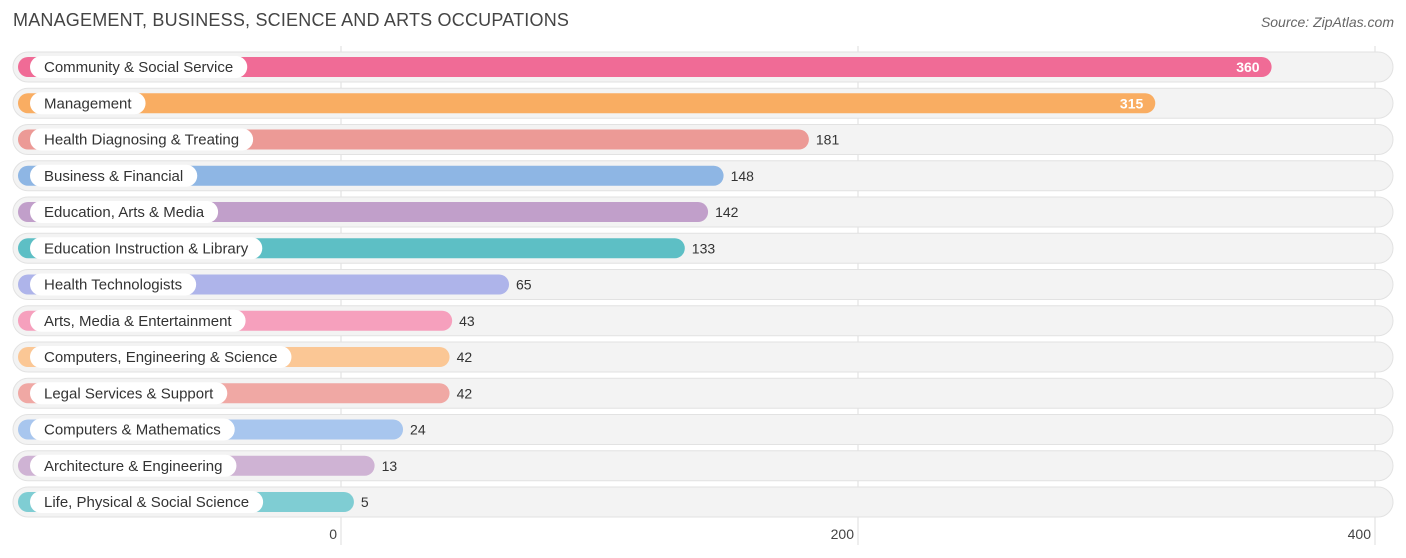 Image resolution: width=1406 pixels, height=558 pixels. I want to click on x-tick-label: 0, so click(333, 534).